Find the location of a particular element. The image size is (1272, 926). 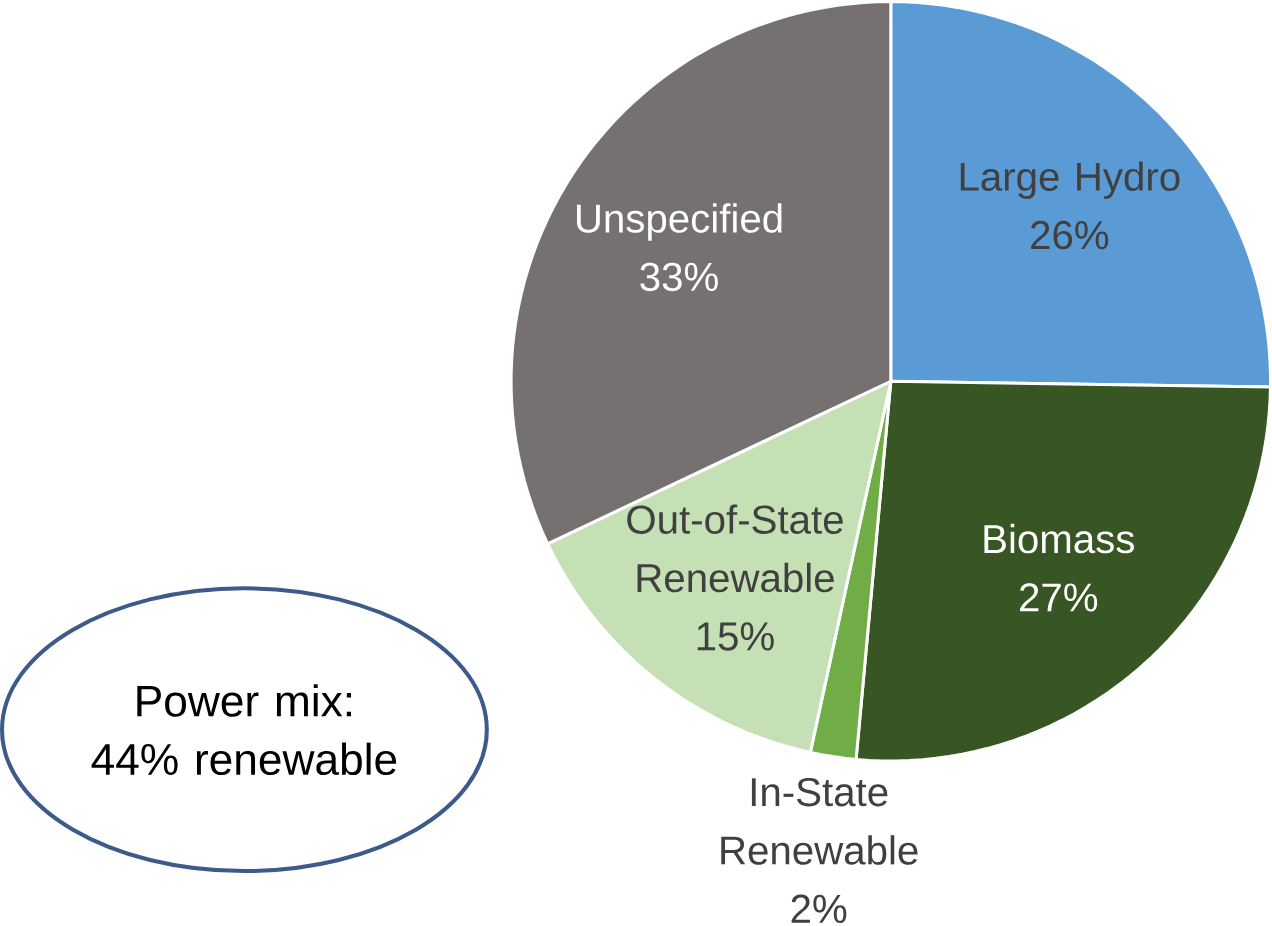

text: Power mix: 44% renewable is located at coordinates (244, 729).